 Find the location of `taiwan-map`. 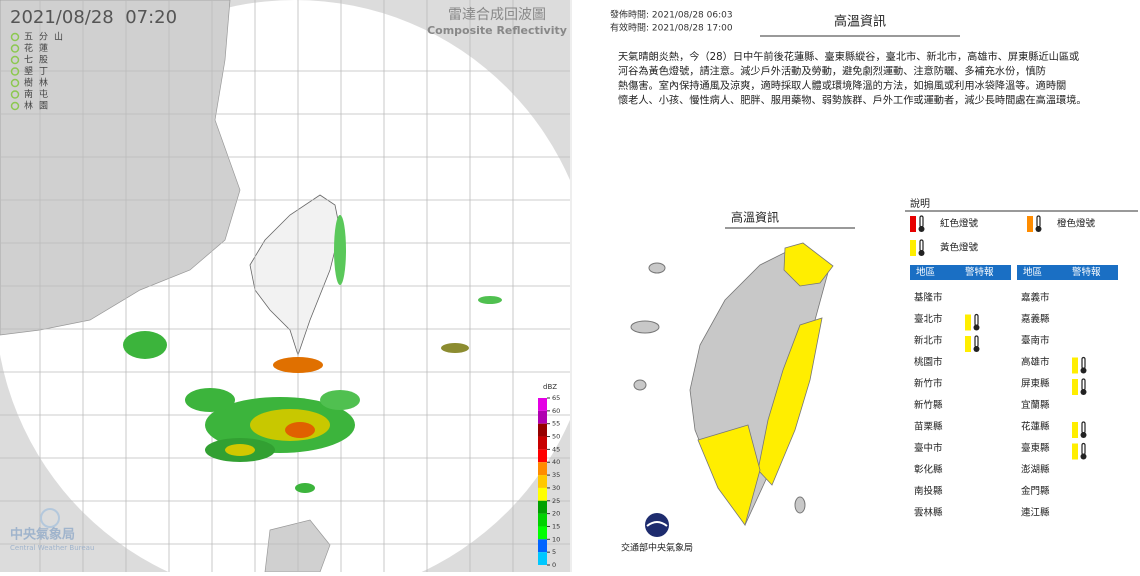

taiwan-map is located at coordinates (732, 384).